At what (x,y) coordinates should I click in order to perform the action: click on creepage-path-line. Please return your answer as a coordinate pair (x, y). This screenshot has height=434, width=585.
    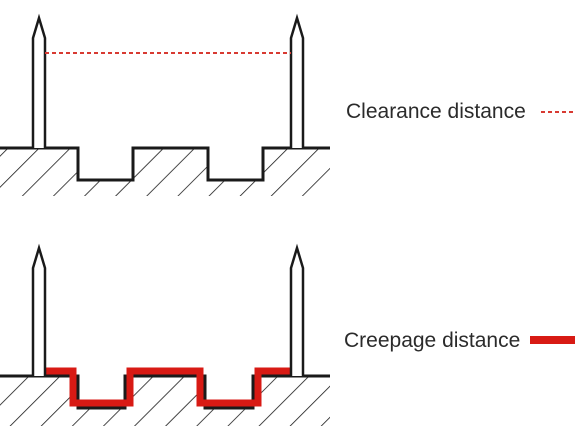
    Looking at the image, I should click on (168, 387).